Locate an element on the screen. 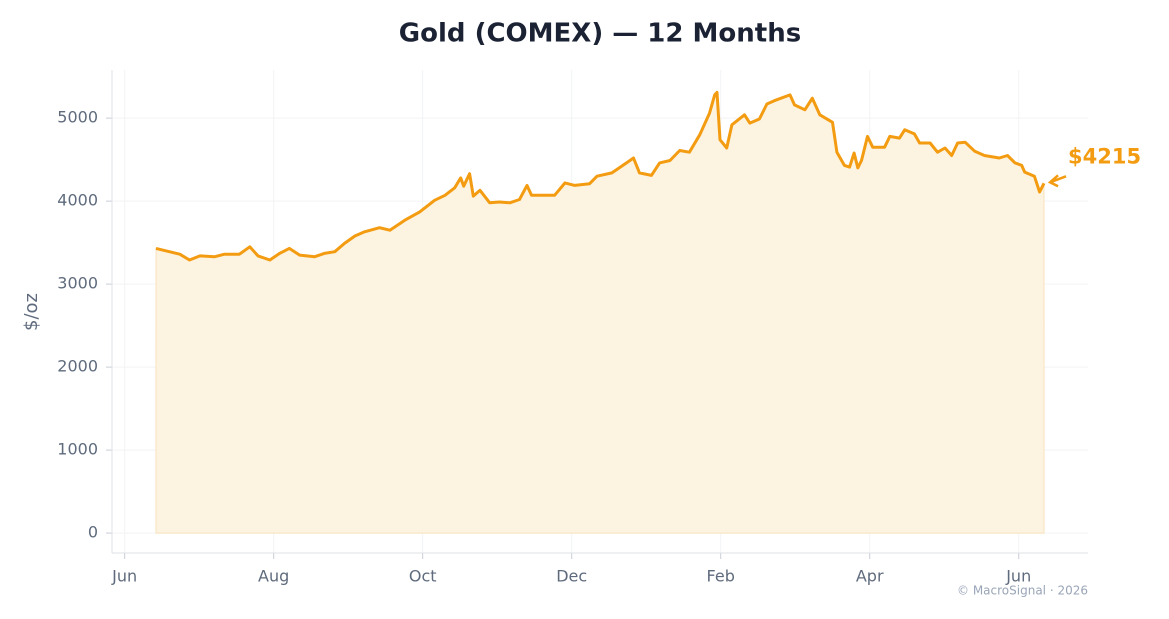  x-tick-label: Apr is located at coordinates (870, 576).